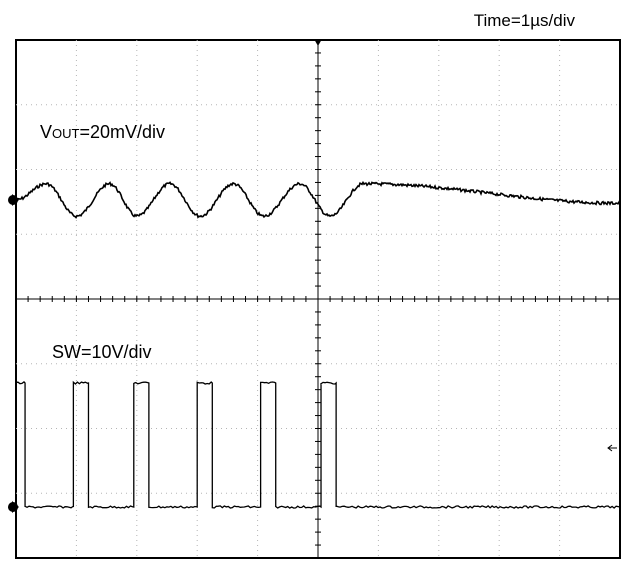  Describe the element at coordinates (318, 42) in the screenshot. I see `trigger-position-marker` at that location.